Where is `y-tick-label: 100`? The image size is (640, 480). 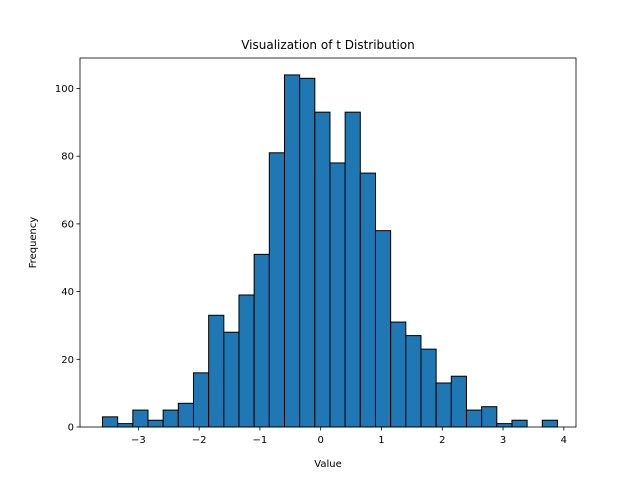 y-tick-label: 100 is located at coordinates (64, 89).